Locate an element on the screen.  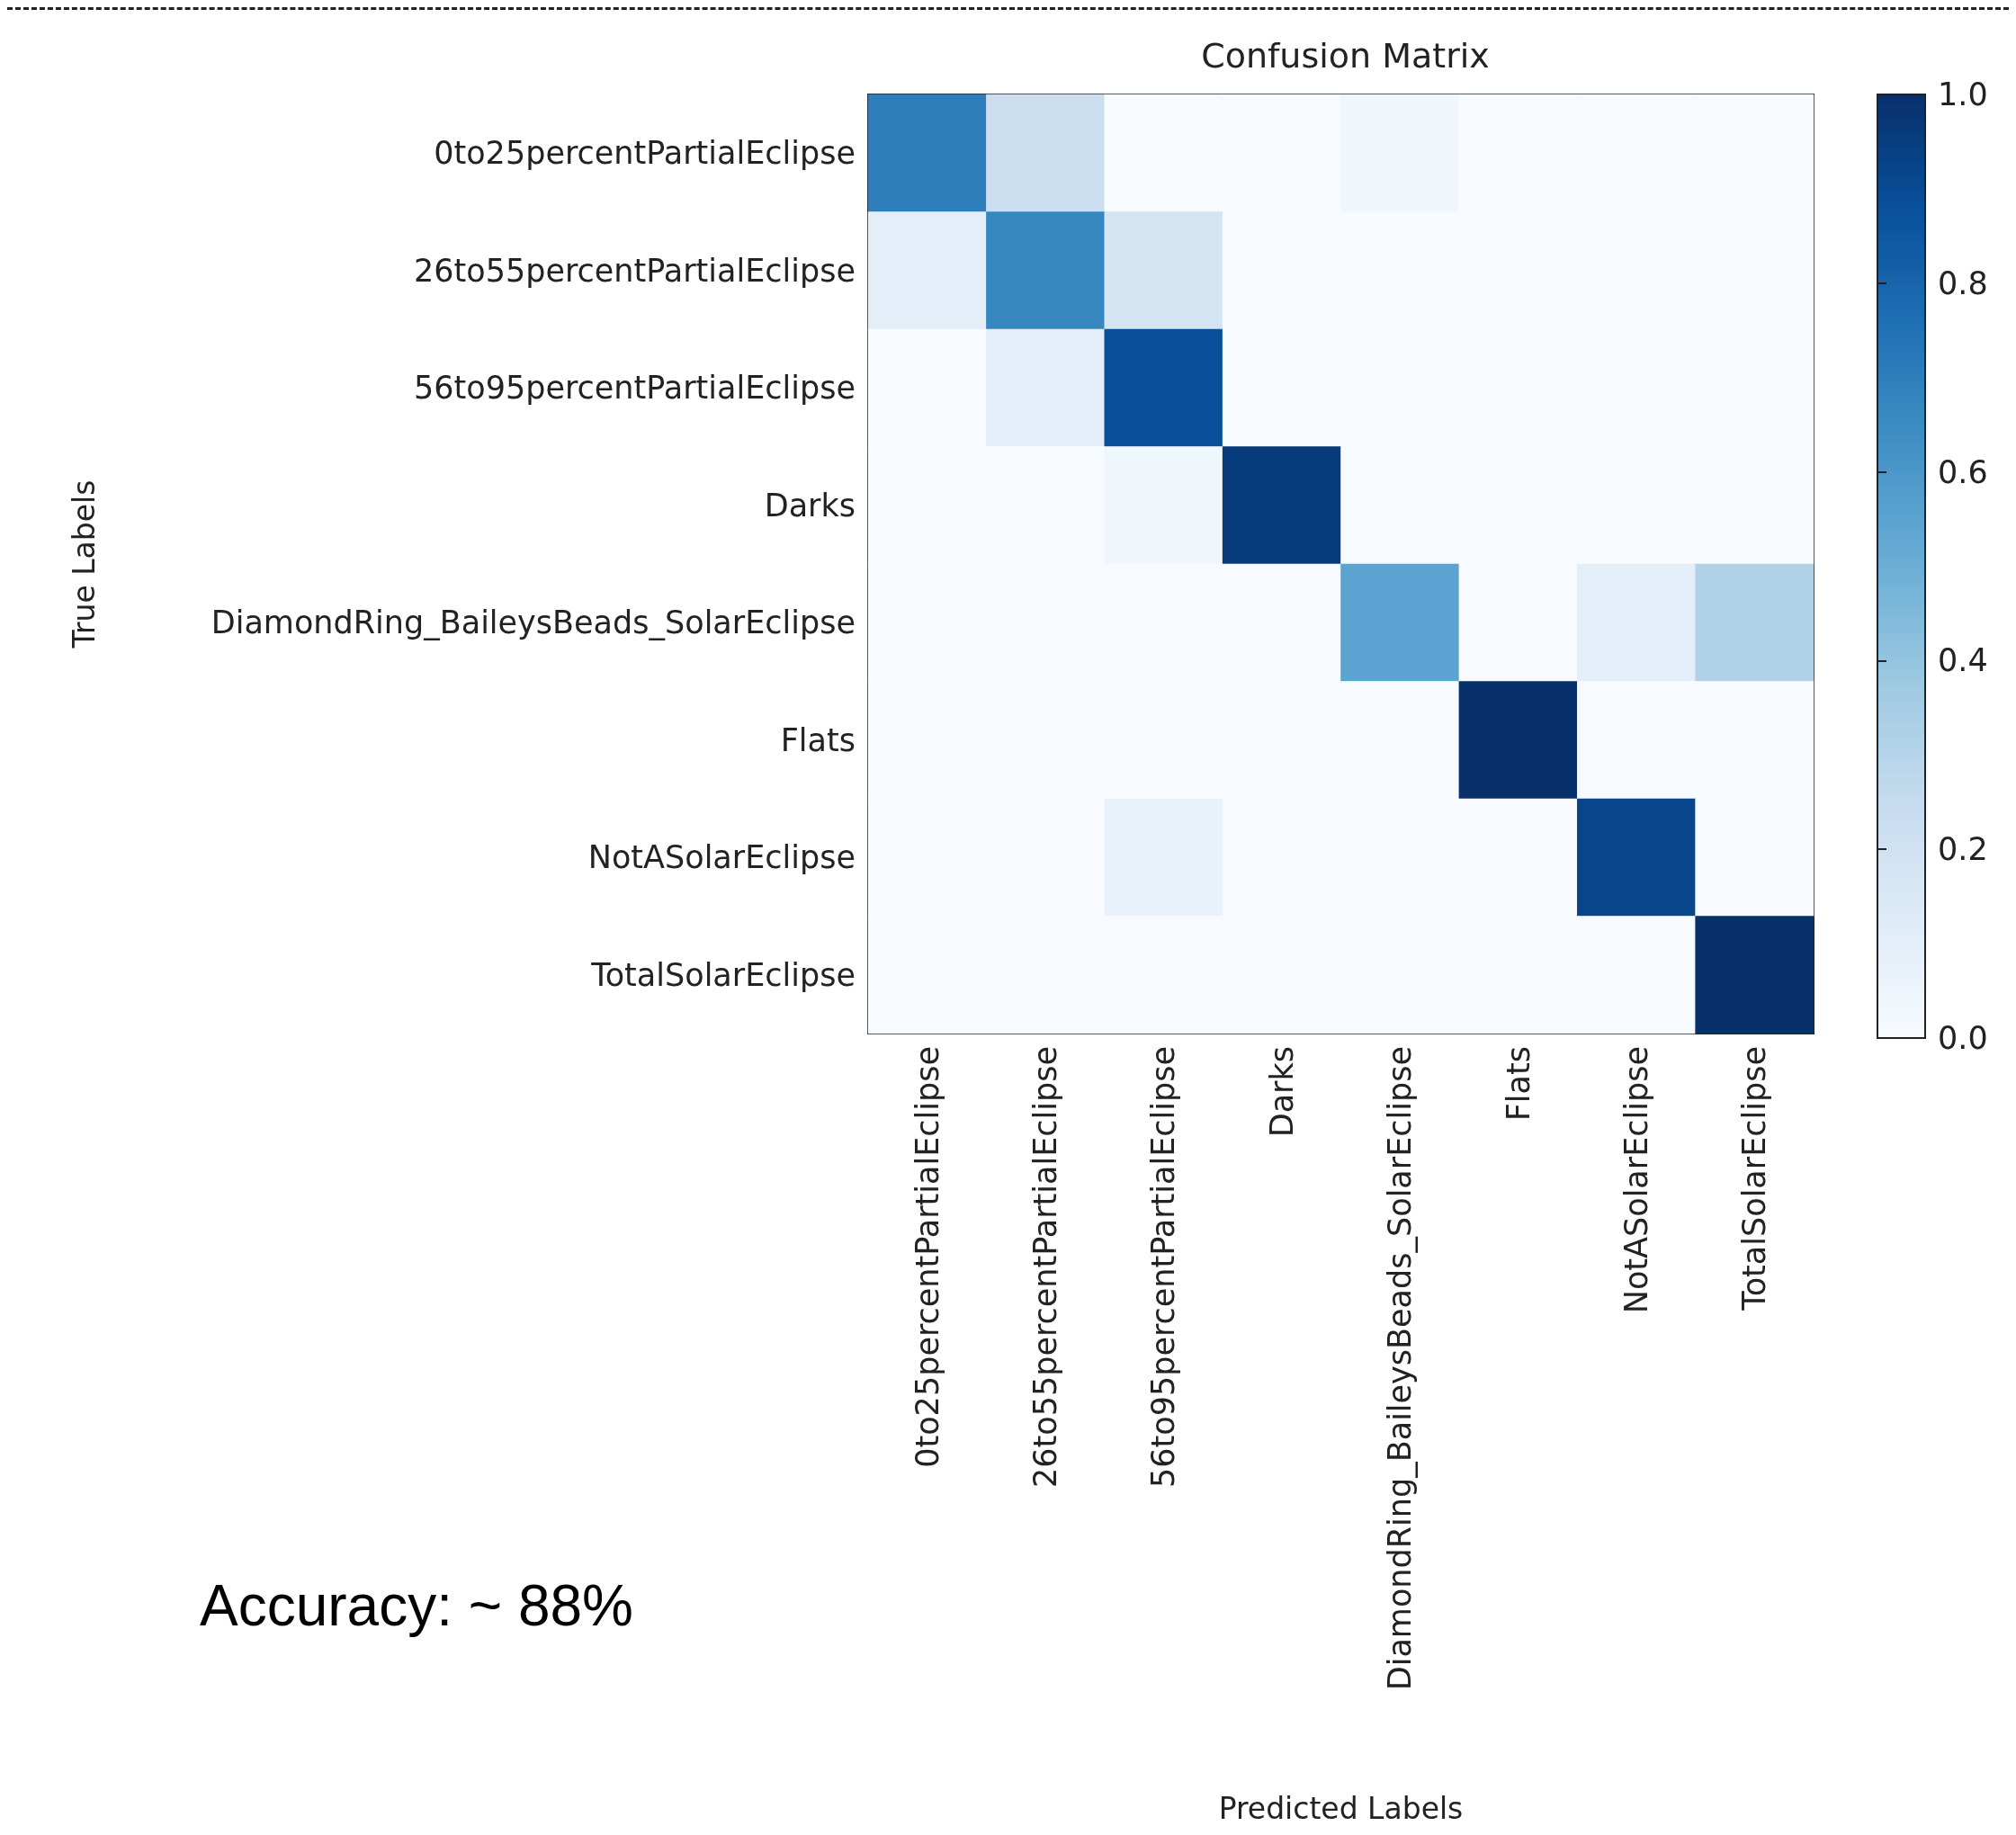
x-tick-label: TotalSolarEclipse is located at coordinates (1754, 1178).